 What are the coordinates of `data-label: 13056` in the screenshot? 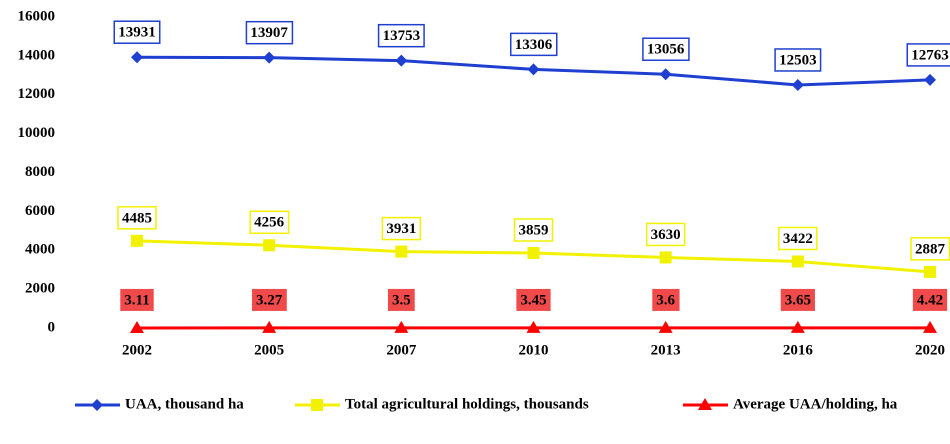 It's located at (666, 50).